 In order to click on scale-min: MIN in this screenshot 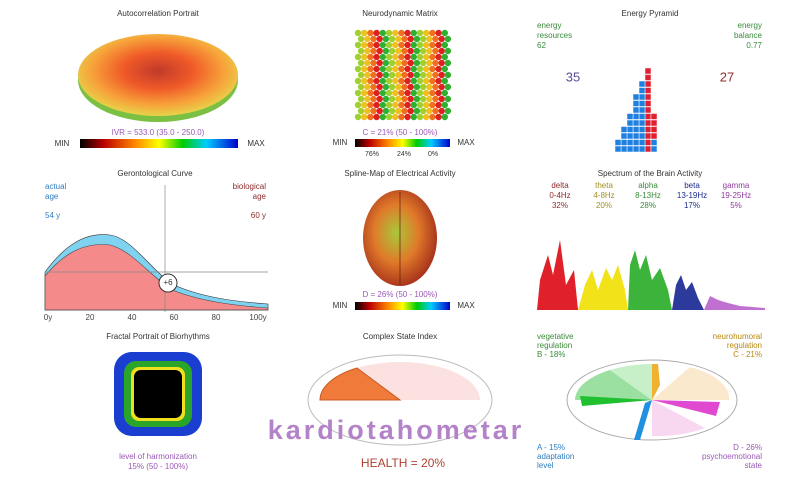, I will do `click(340, 305)`.